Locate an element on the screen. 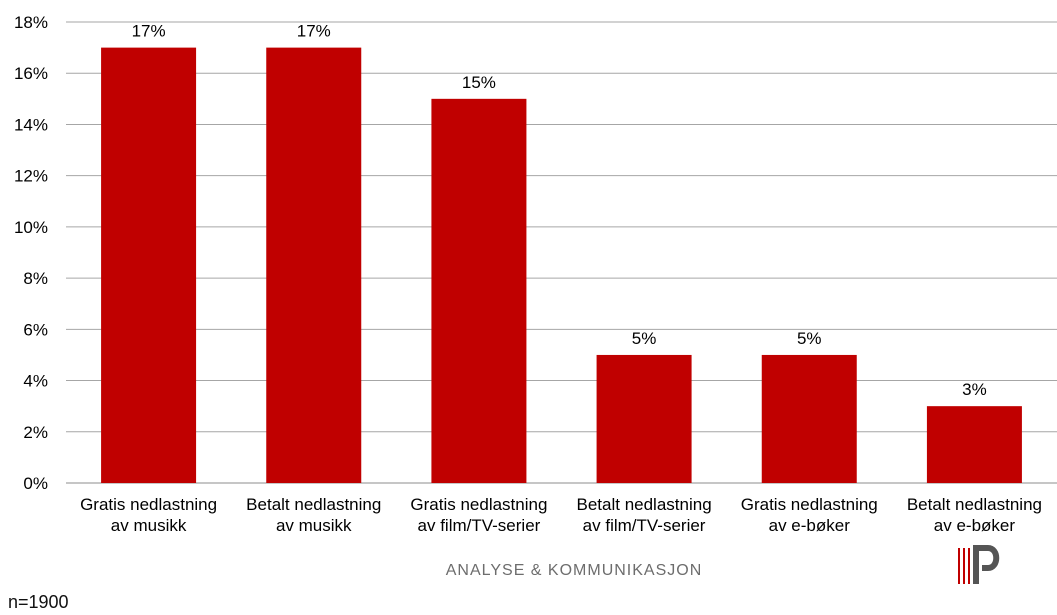  y-tick-label: 18% is located at coordinates (31, 22).